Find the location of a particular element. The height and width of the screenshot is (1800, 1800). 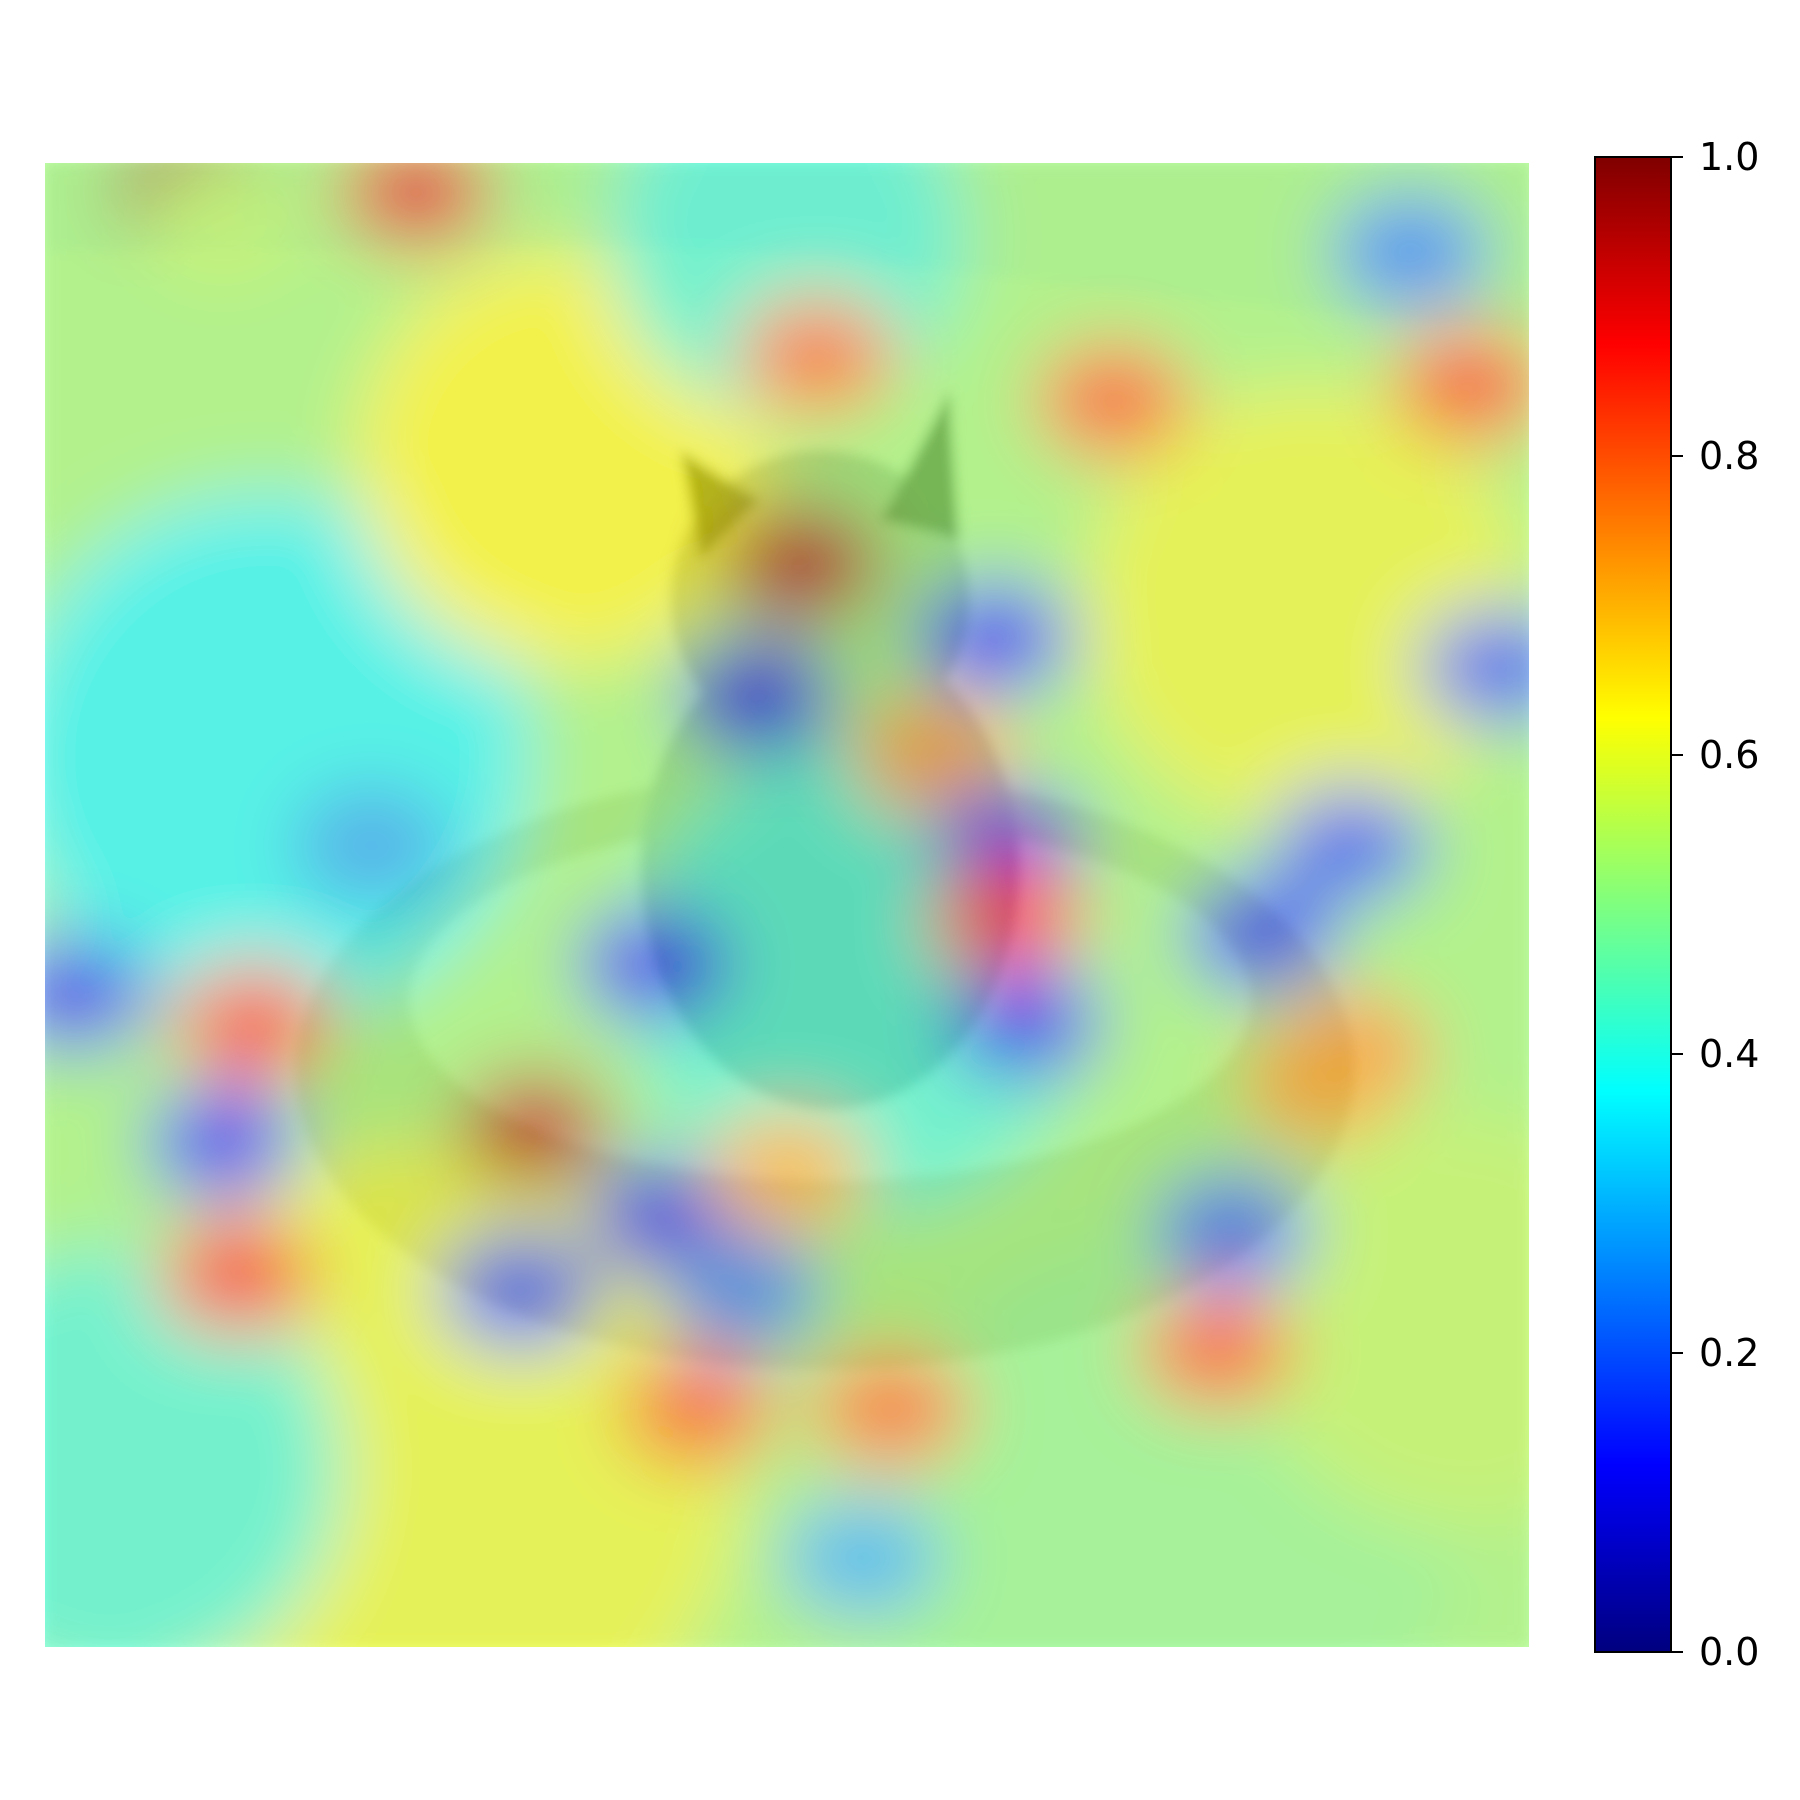

colorbar-tick-label: 0.2 is located at coordinates (1729, 1353).